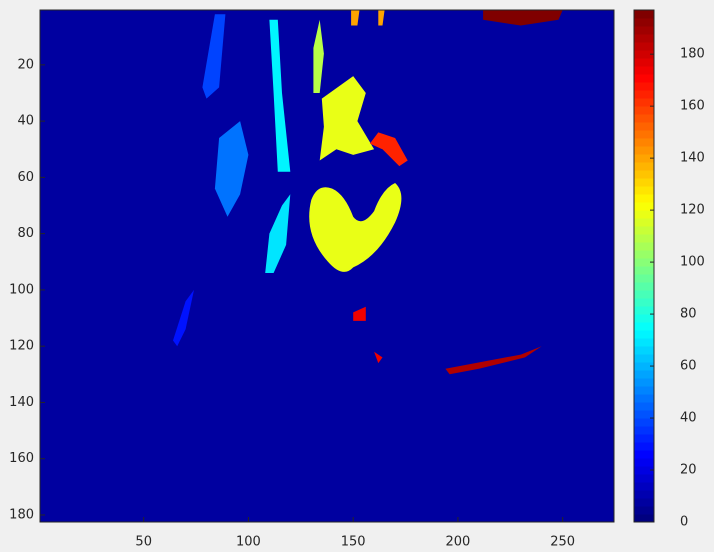  I want to click on colorbar-tick-label: 140, so click(692, 158).